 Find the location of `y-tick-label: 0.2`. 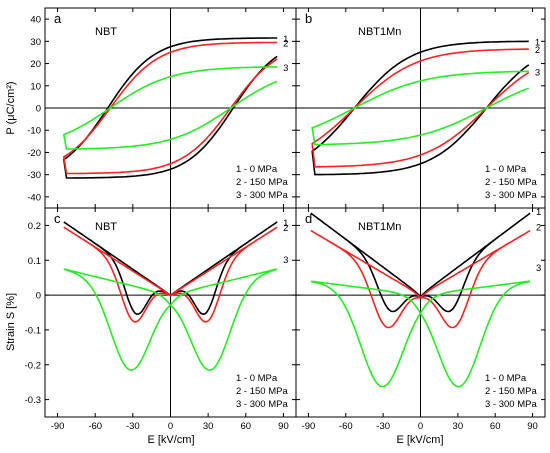

y-tick-label: 0.2 is located at coordinates (34, 226).